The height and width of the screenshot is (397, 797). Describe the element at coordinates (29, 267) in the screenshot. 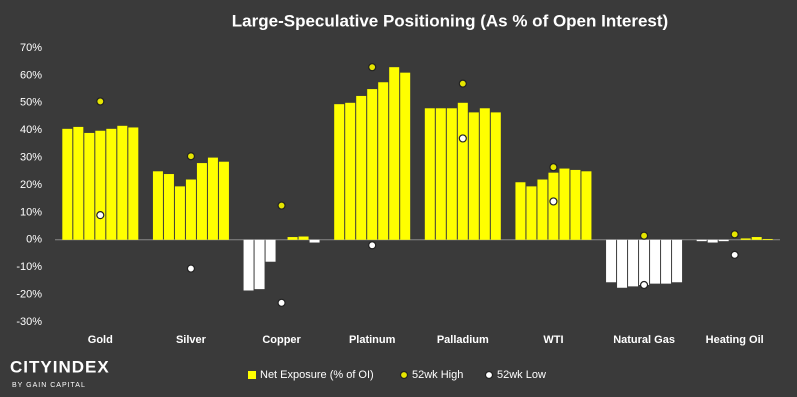

I see `y-tick-label: -10%` at that location.